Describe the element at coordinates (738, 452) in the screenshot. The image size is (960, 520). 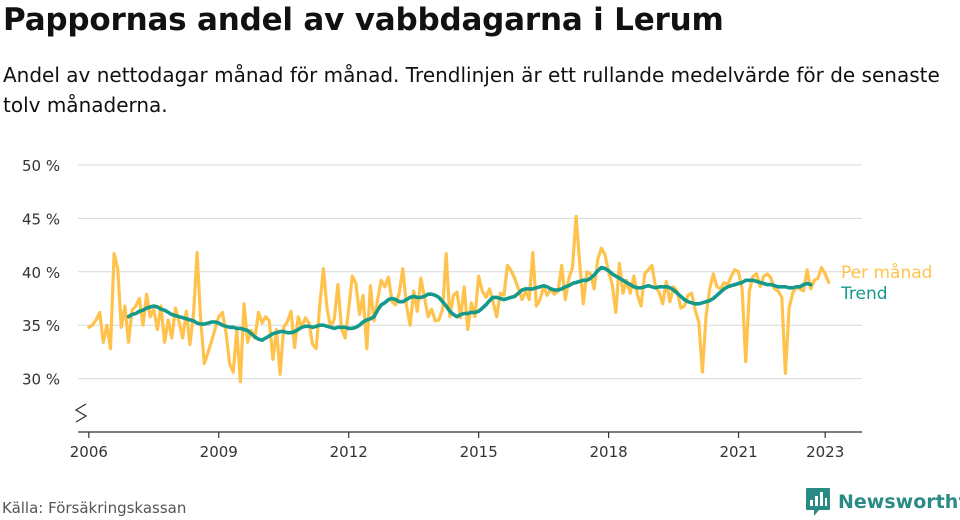
I see `x-tick-label: 2021` at that location.